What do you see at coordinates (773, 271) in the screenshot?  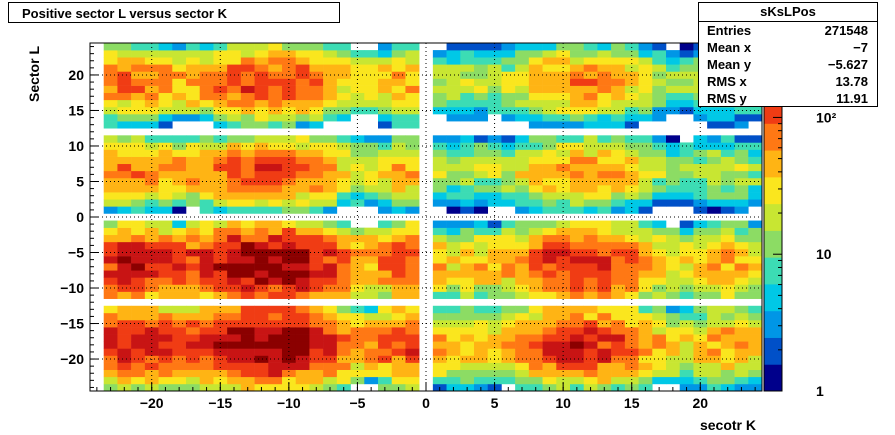 I see `colorbar-segment` at bounding box center [773, 271].